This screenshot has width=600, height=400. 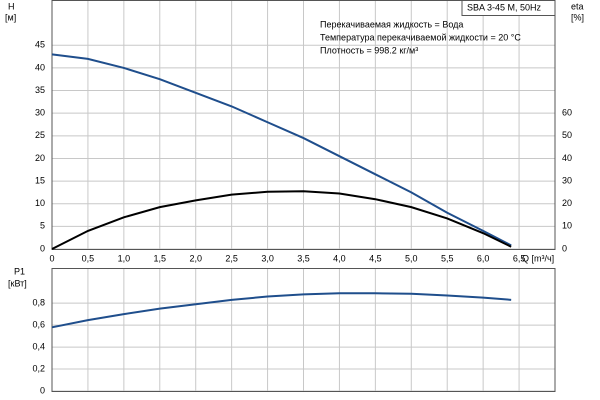 What do you see at coordinates (38, 368) in the screenshot?
I see `y-tick-label: 0,2` at bounding box center [38, 368].